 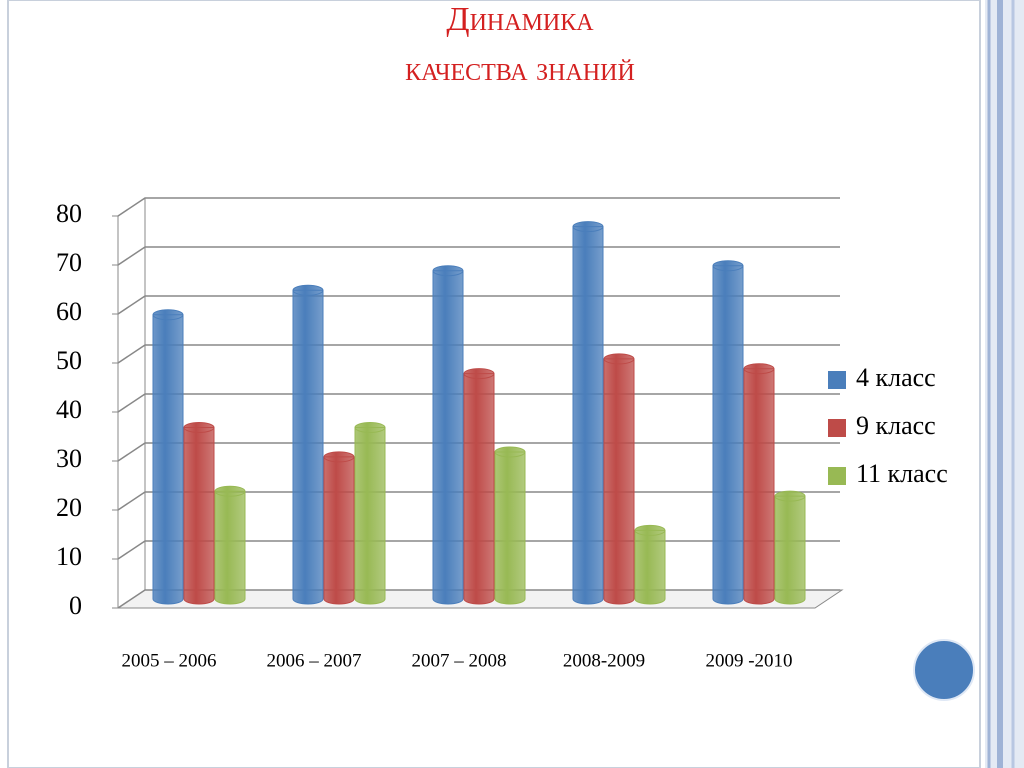 What do you see at coordinates (520, 19) in the screenshot?
I see `chart-title: Динамика` at bounding box center [520, 19].